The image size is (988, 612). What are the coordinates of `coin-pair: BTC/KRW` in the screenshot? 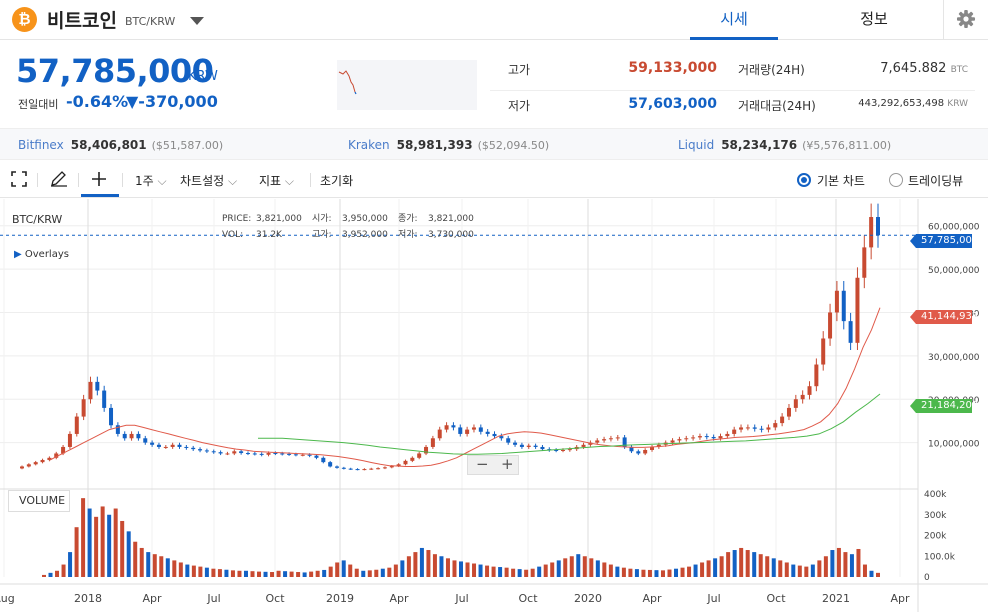 It's located at (150, 21).